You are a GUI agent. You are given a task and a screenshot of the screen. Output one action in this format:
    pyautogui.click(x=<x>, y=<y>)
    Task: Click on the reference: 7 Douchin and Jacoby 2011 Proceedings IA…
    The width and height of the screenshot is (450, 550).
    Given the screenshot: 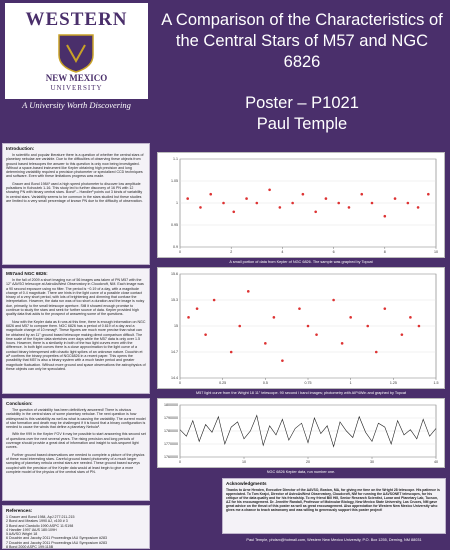 What is the action you would take?
    pyautogui.click(x=57, y=542)
    